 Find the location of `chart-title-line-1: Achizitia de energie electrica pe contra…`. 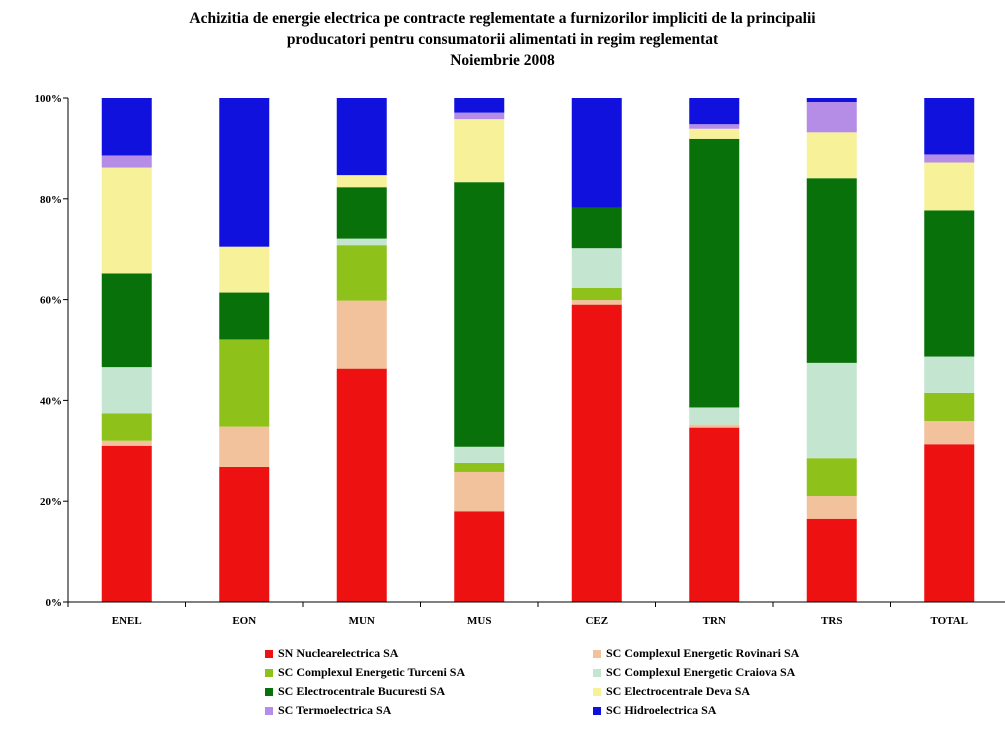

chart-title-line-1: Achizitia de energie electrica pe contra… is located at coordinates (502, 18).